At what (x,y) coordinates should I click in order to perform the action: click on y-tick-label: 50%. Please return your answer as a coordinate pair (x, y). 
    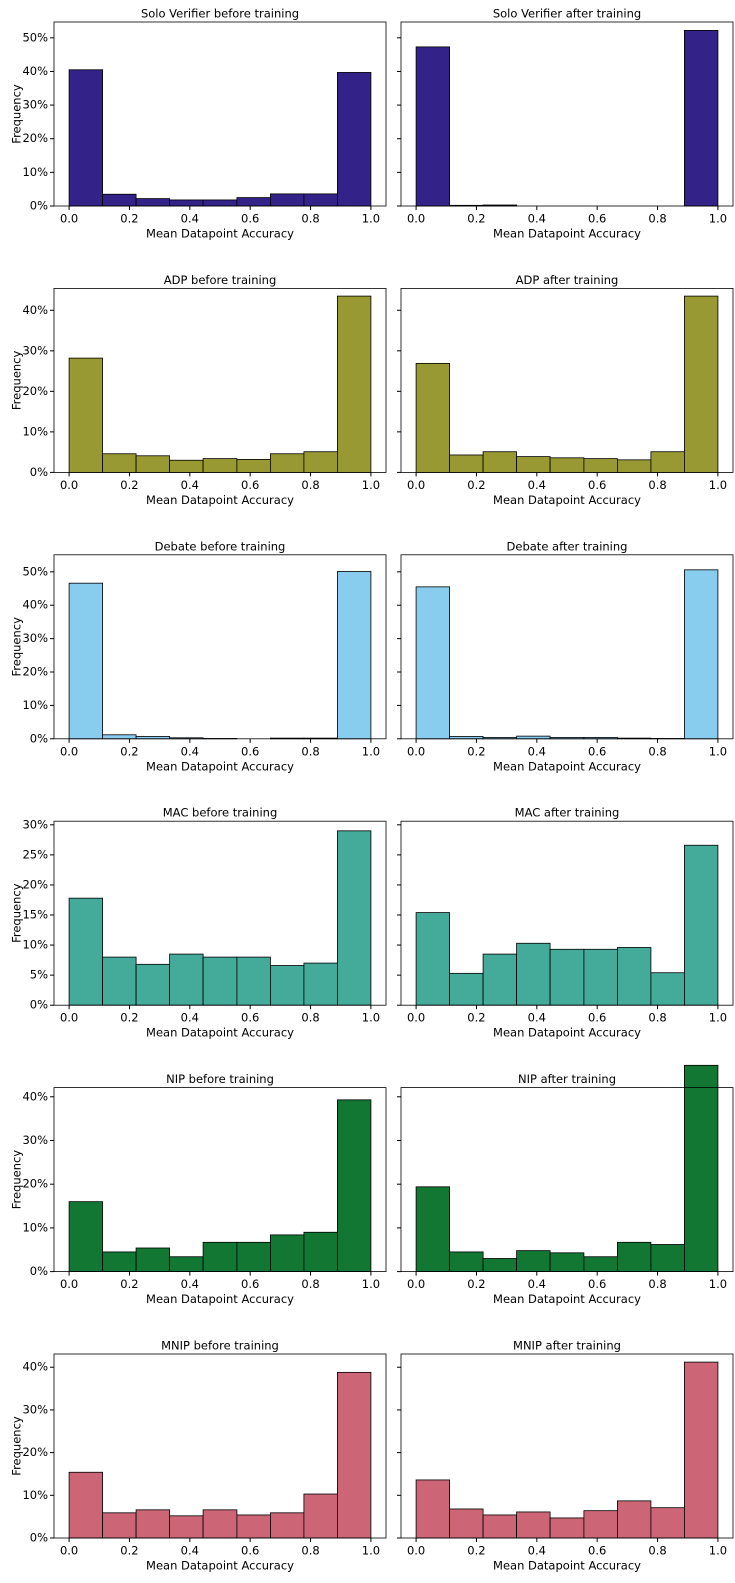
    Looking at the image, I should click on (35, 37).